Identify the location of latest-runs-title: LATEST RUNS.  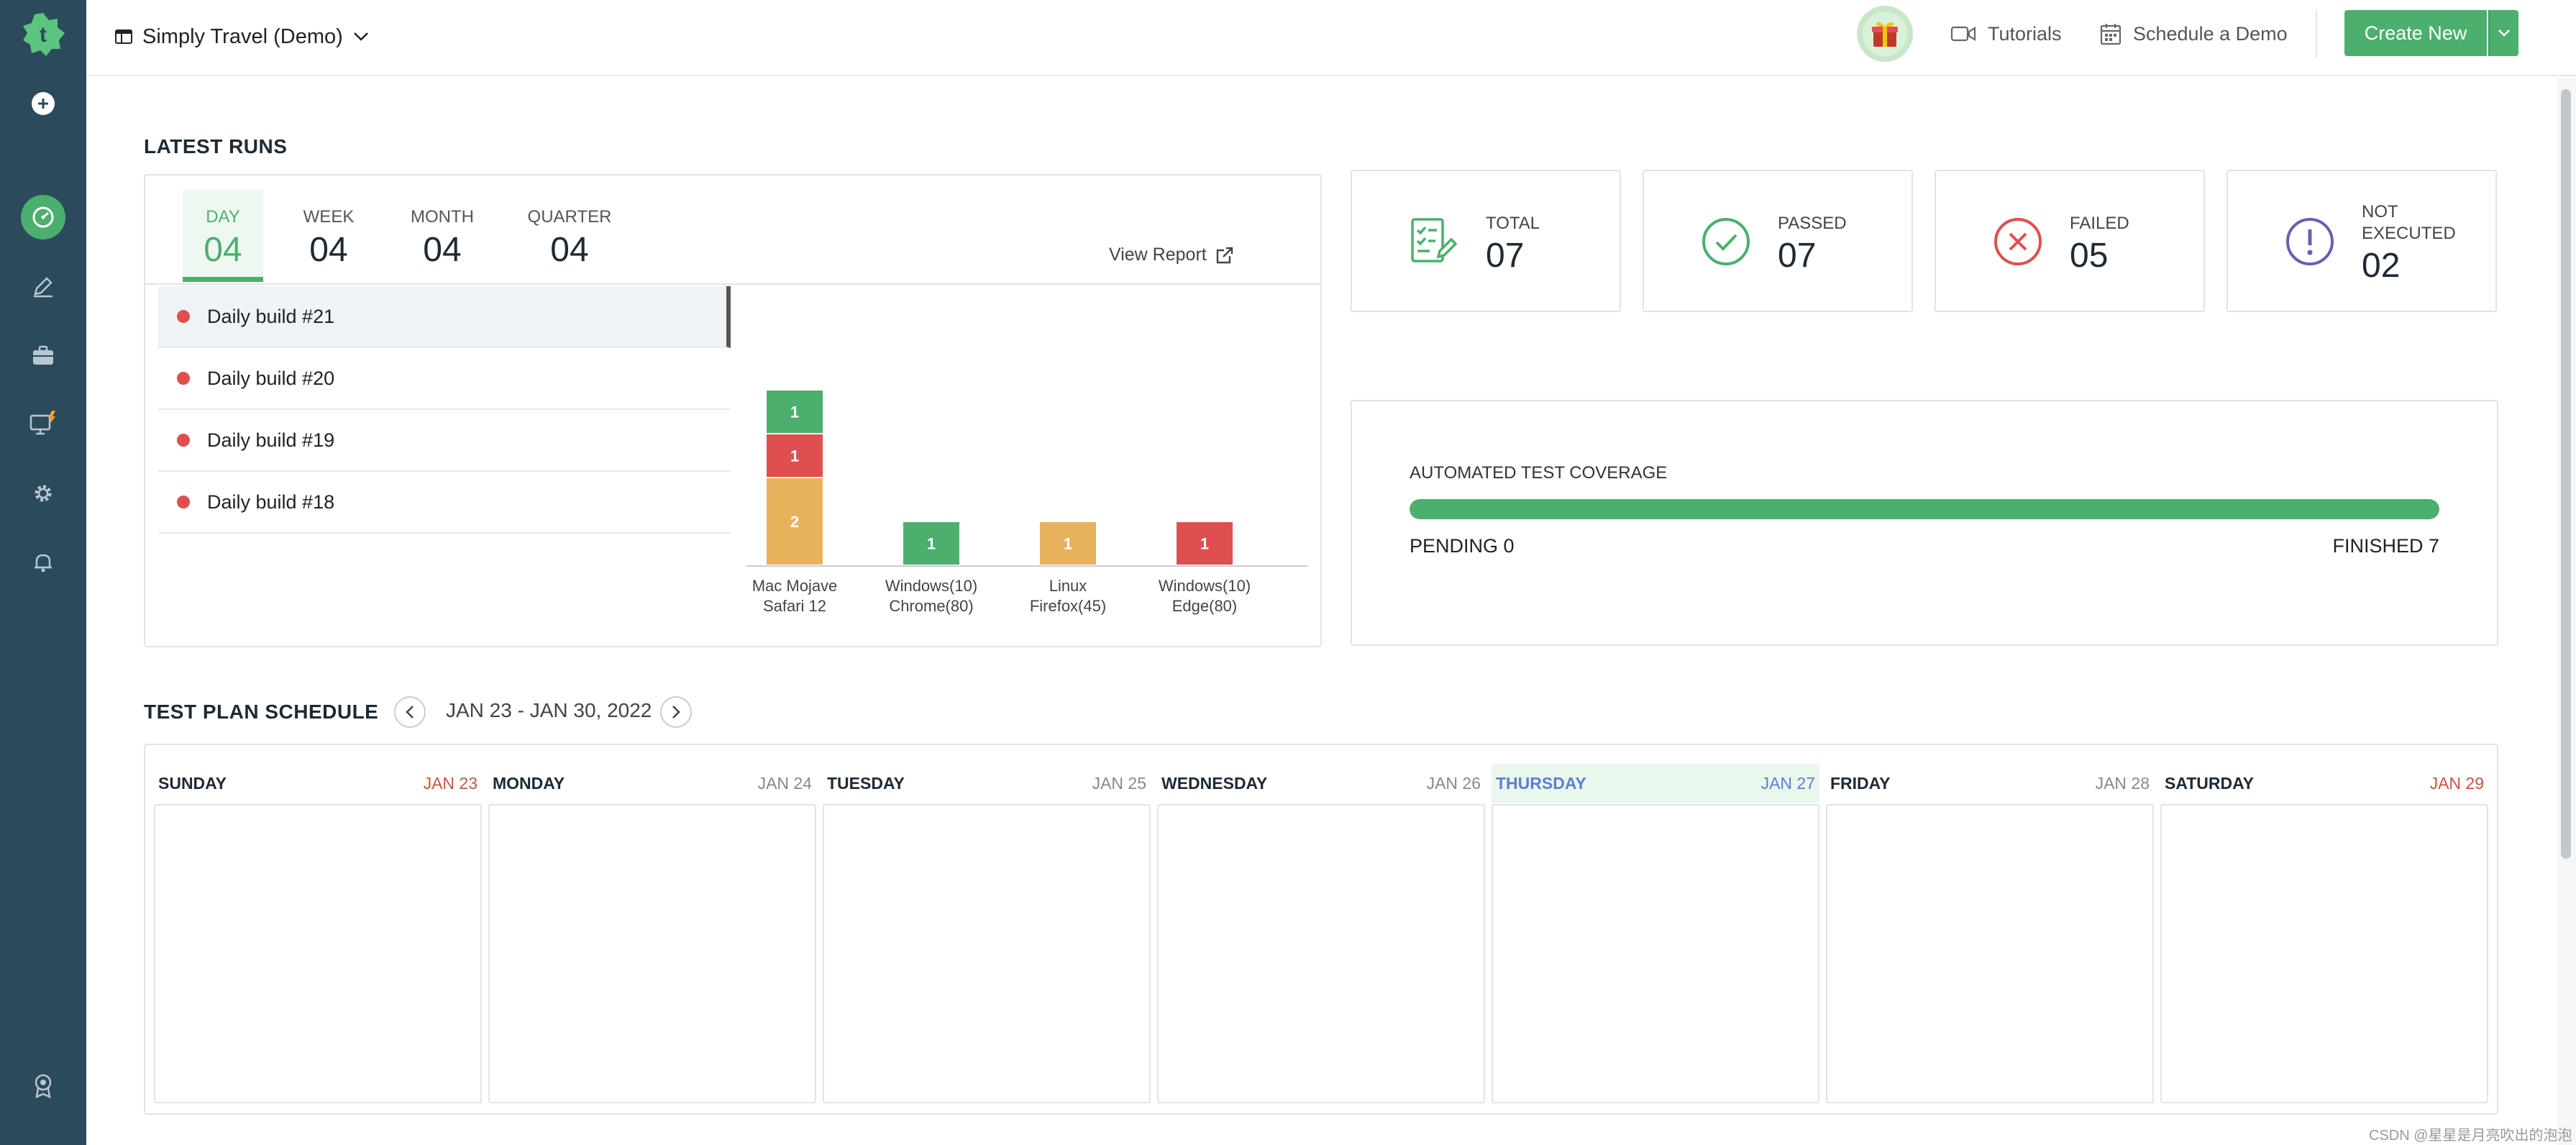
(216, 146).